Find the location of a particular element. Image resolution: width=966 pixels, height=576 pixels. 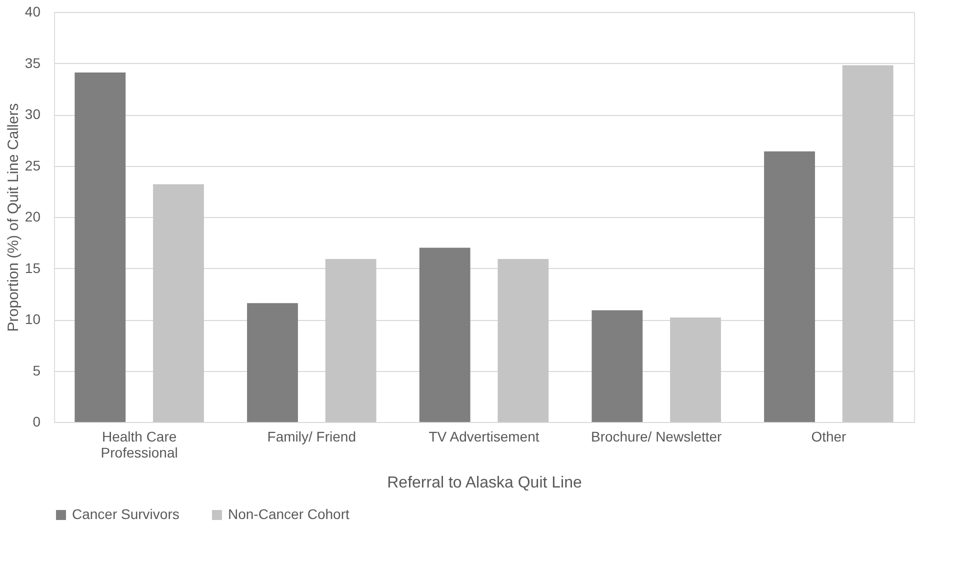

x-tick-label: Other is located at coordinates (829, 436).